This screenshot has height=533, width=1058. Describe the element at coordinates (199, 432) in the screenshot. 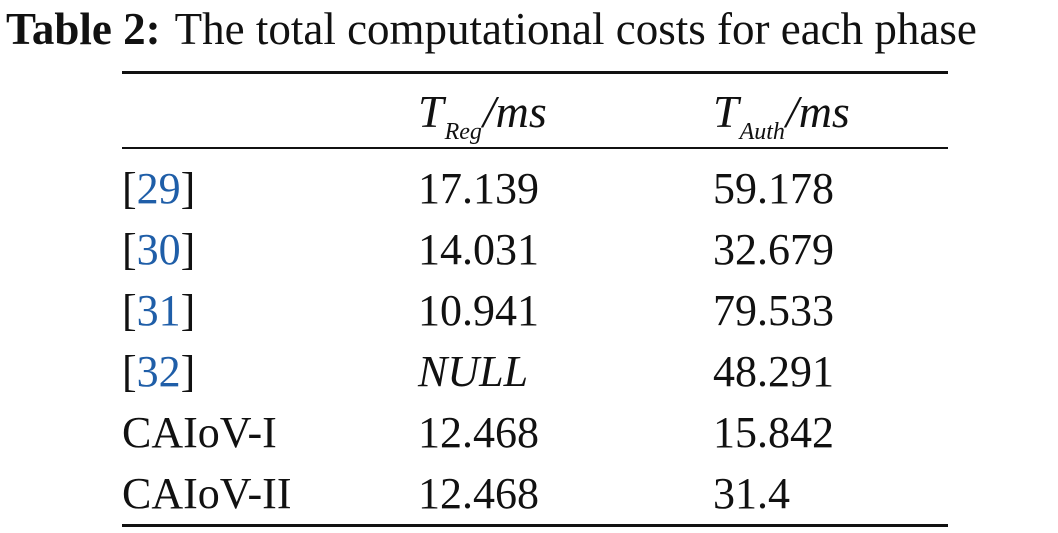

I see `scheme-cell: CAIoV-I` at that location.